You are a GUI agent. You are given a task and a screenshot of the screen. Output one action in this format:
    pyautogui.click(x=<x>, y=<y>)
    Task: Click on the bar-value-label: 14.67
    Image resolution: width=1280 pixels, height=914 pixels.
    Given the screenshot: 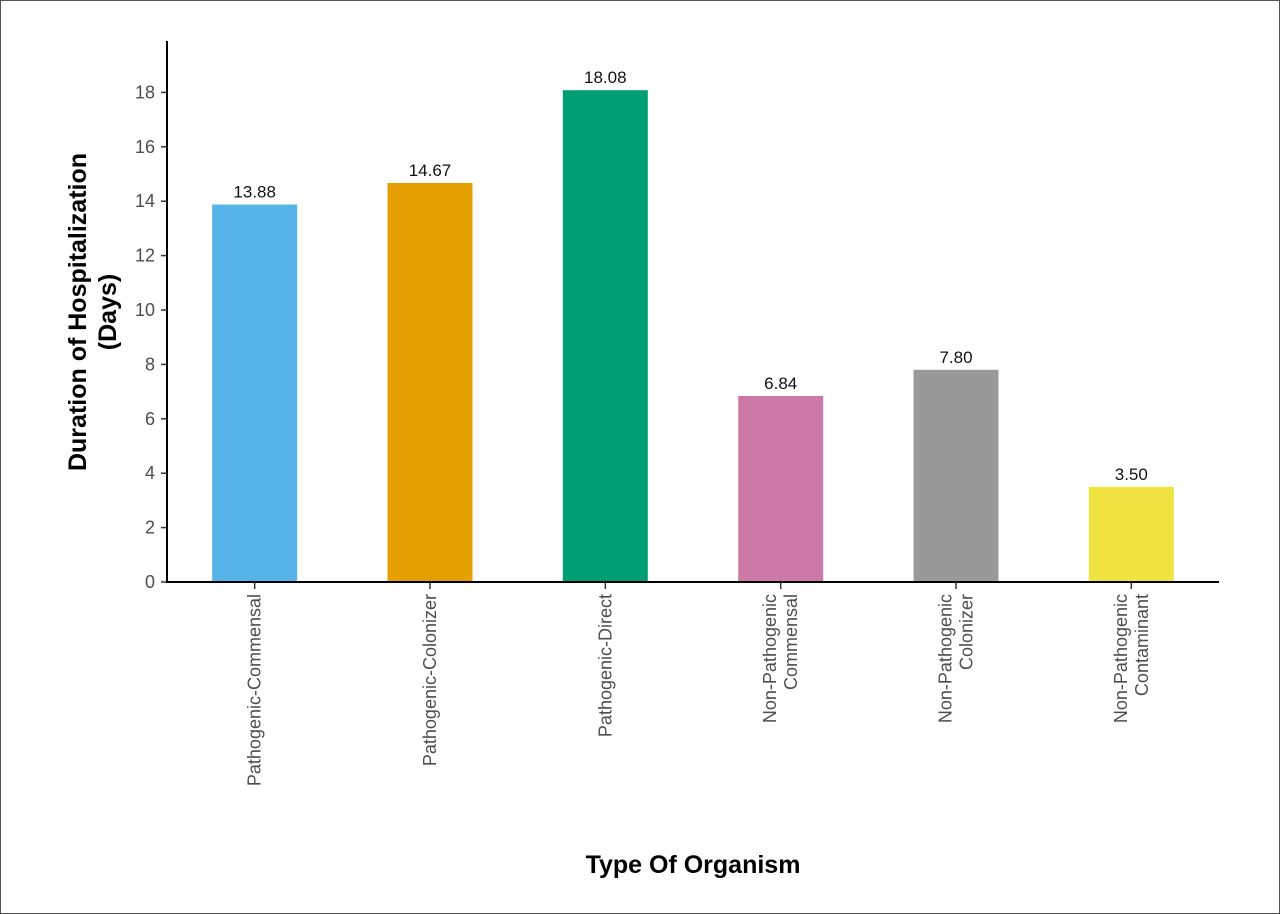 What is the action you would take?
    pyautogui.click(x=430, y=170)
    